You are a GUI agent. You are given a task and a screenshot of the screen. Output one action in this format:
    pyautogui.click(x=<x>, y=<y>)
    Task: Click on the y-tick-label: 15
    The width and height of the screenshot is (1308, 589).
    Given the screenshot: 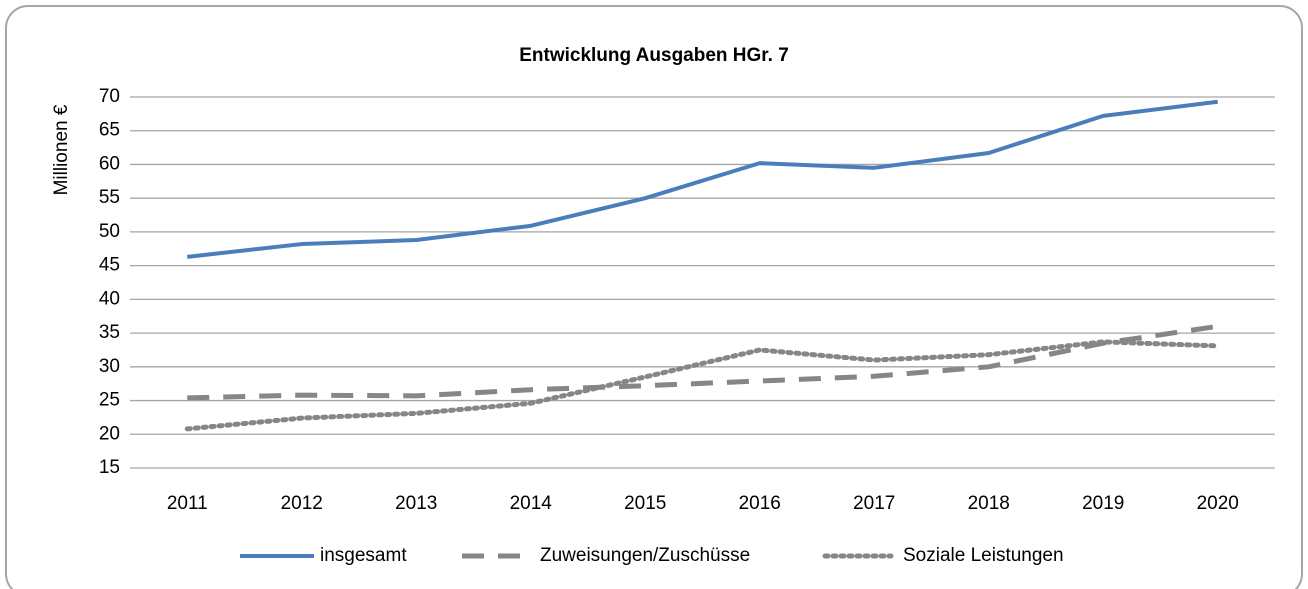 What is the action you would take?
    pyautogui.click(x=109, y=467)
    